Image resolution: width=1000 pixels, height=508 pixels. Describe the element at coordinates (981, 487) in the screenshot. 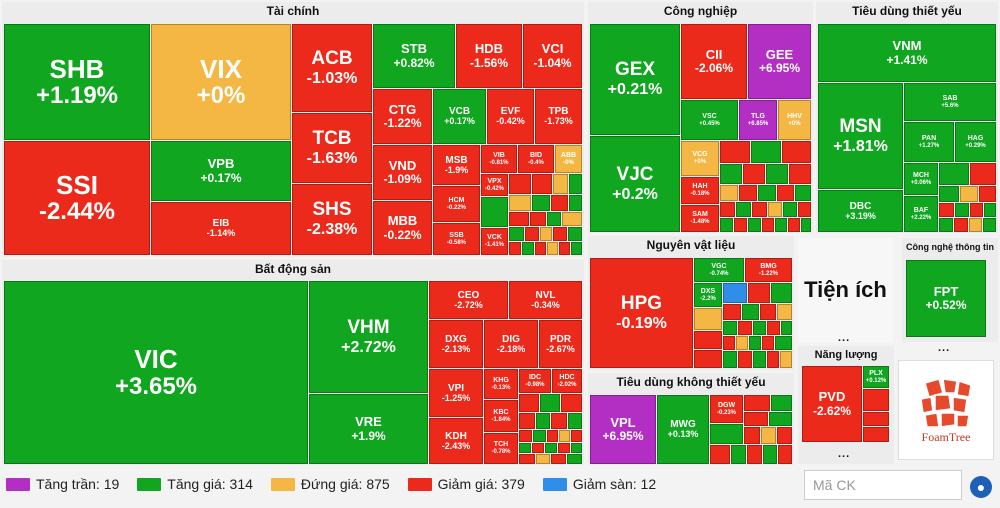

I see `globe-icon: ●` at that location.